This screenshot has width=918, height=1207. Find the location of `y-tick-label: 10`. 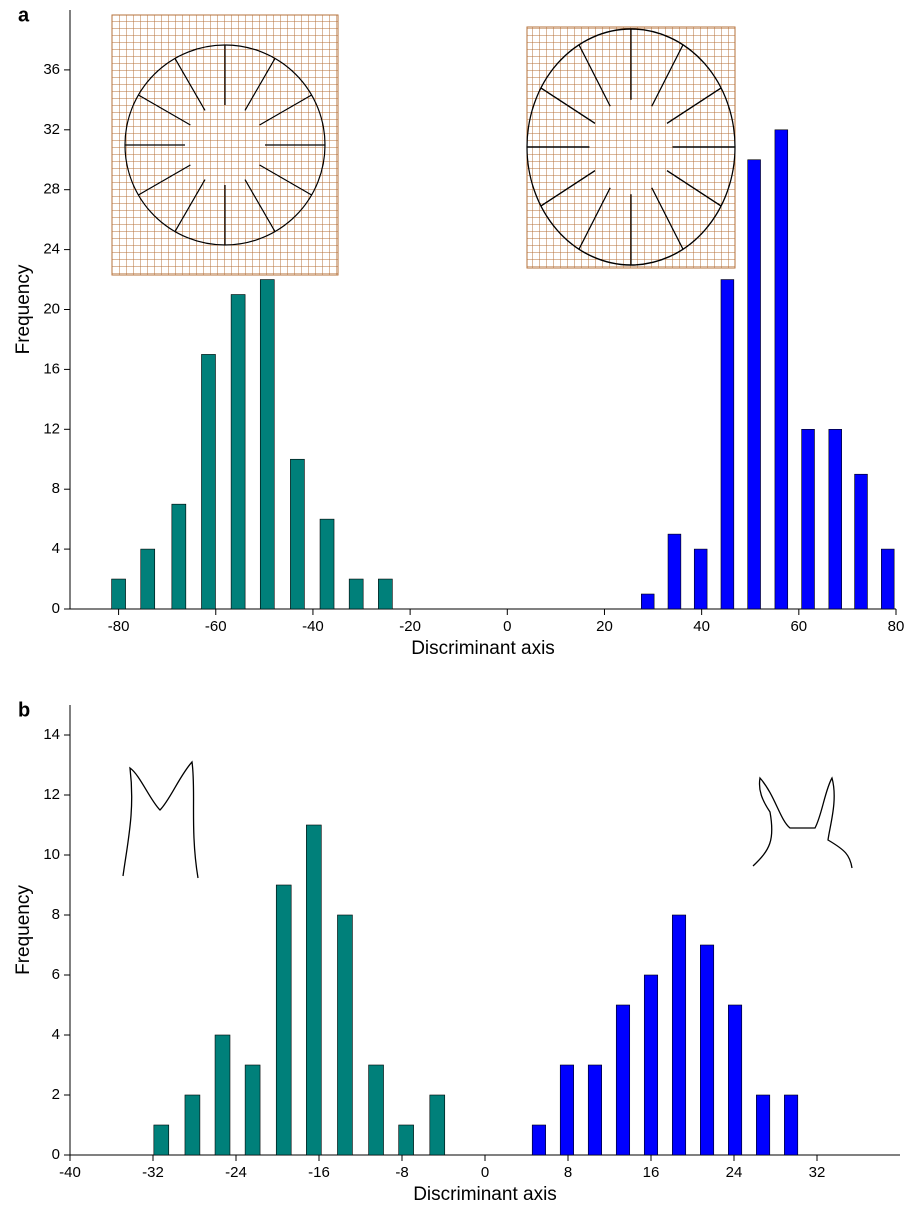

y-tick-label: 10 is located at coordinates (51, 854).